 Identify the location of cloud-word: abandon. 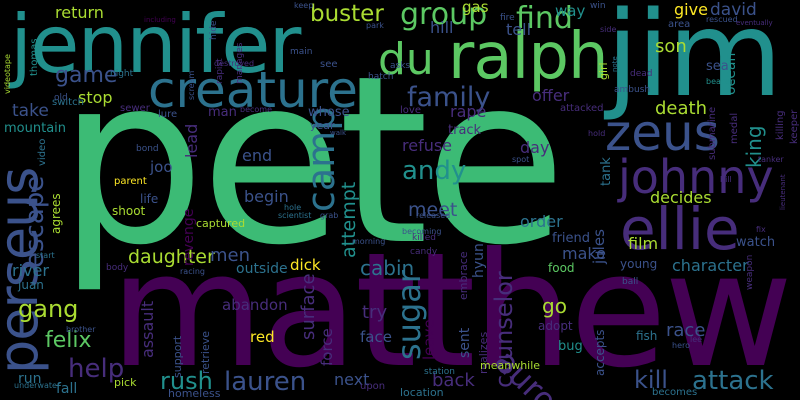
(255, 305).